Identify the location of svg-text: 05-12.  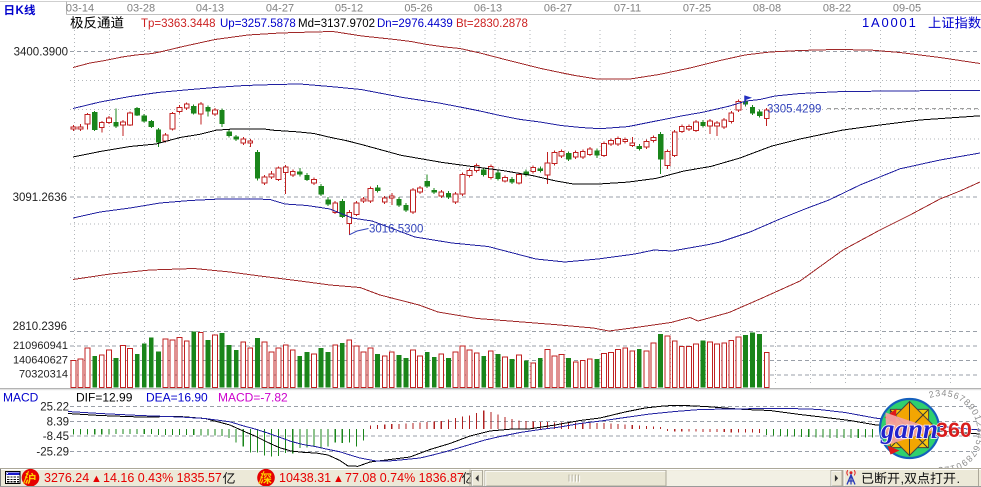
(349, 9).